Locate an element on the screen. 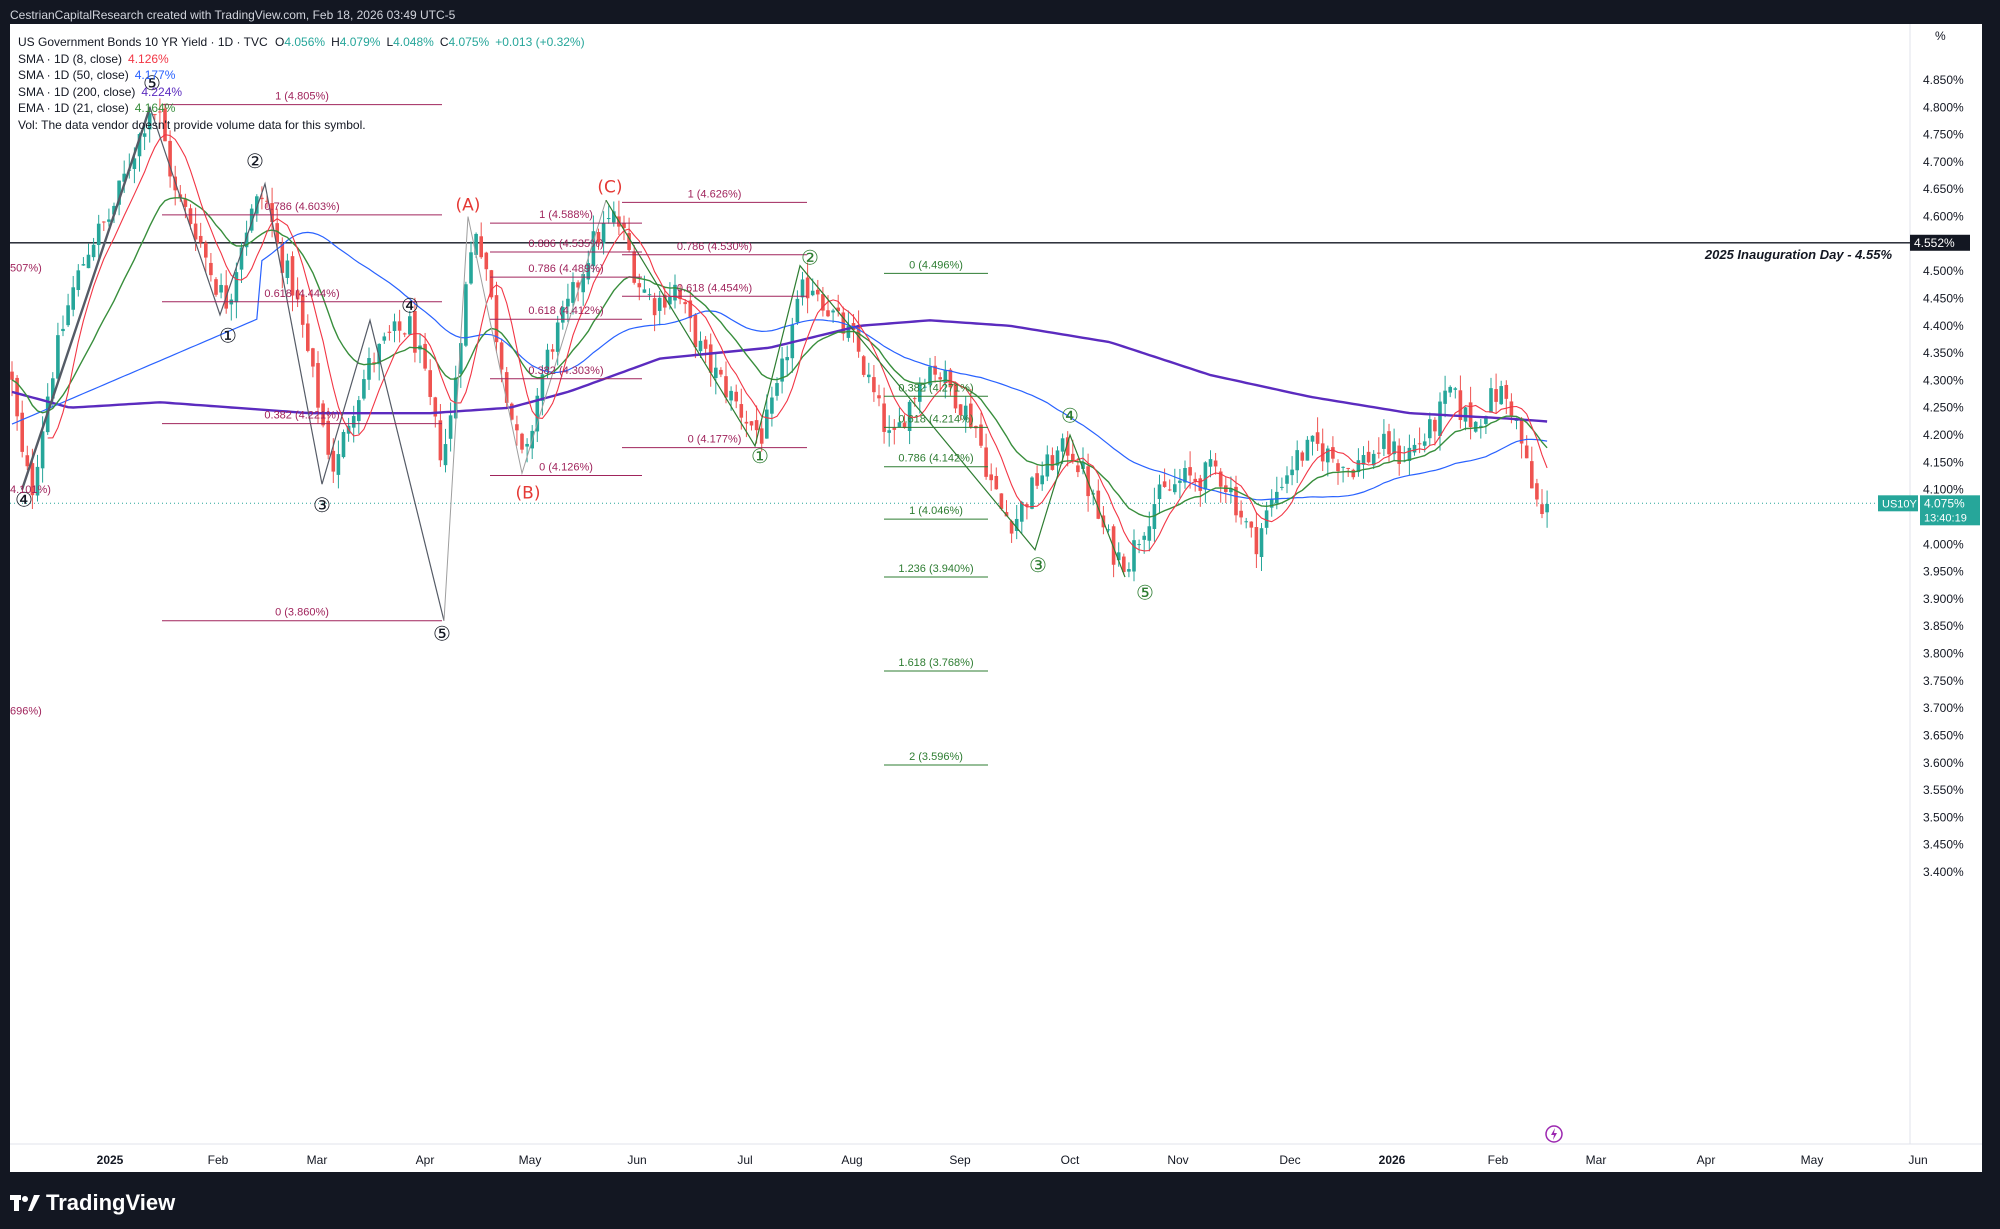  wave-line-impulse-black-bold is located at coordinates (86, 298).